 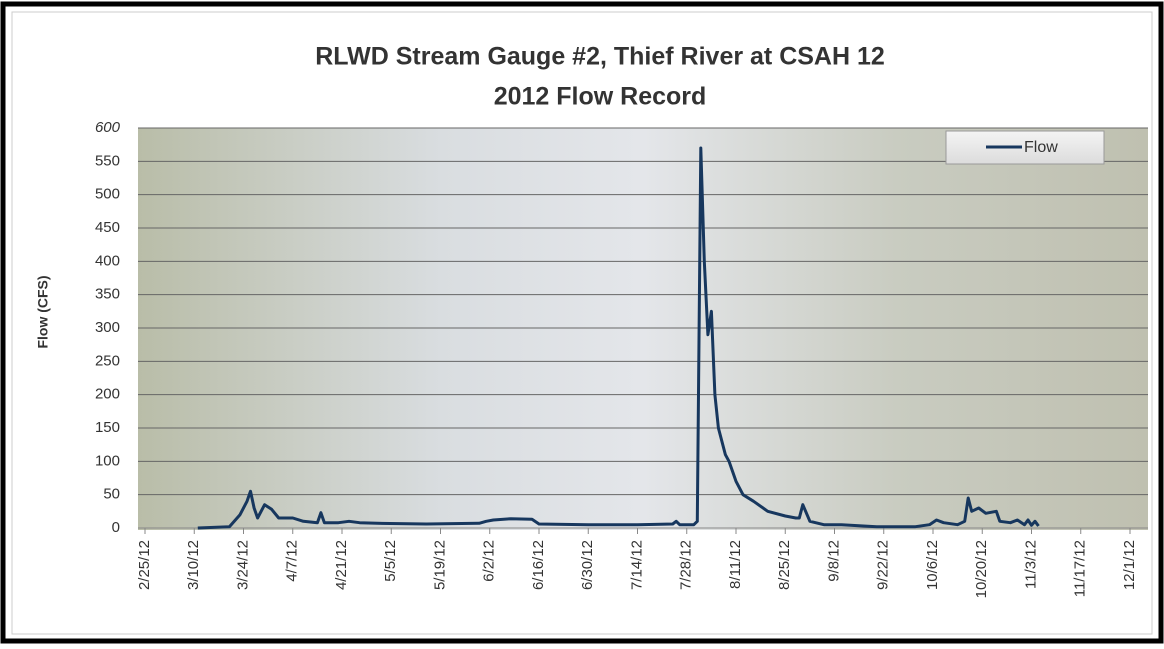 I want to click on y-axis-label: Flow (CFS), so click(x=43, y=311).